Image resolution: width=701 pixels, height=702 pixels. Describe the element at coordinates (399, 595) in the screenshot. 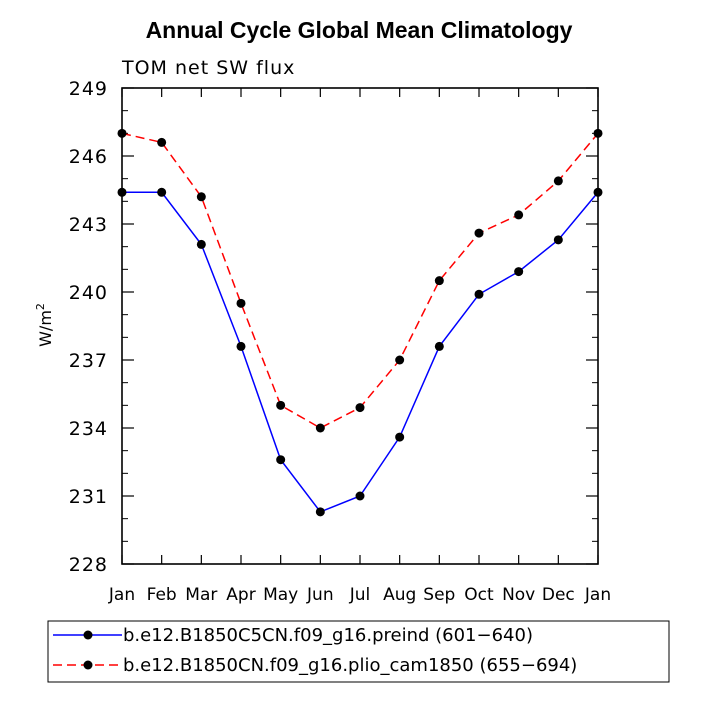

I see `x-tick-label: Aug` at that location.